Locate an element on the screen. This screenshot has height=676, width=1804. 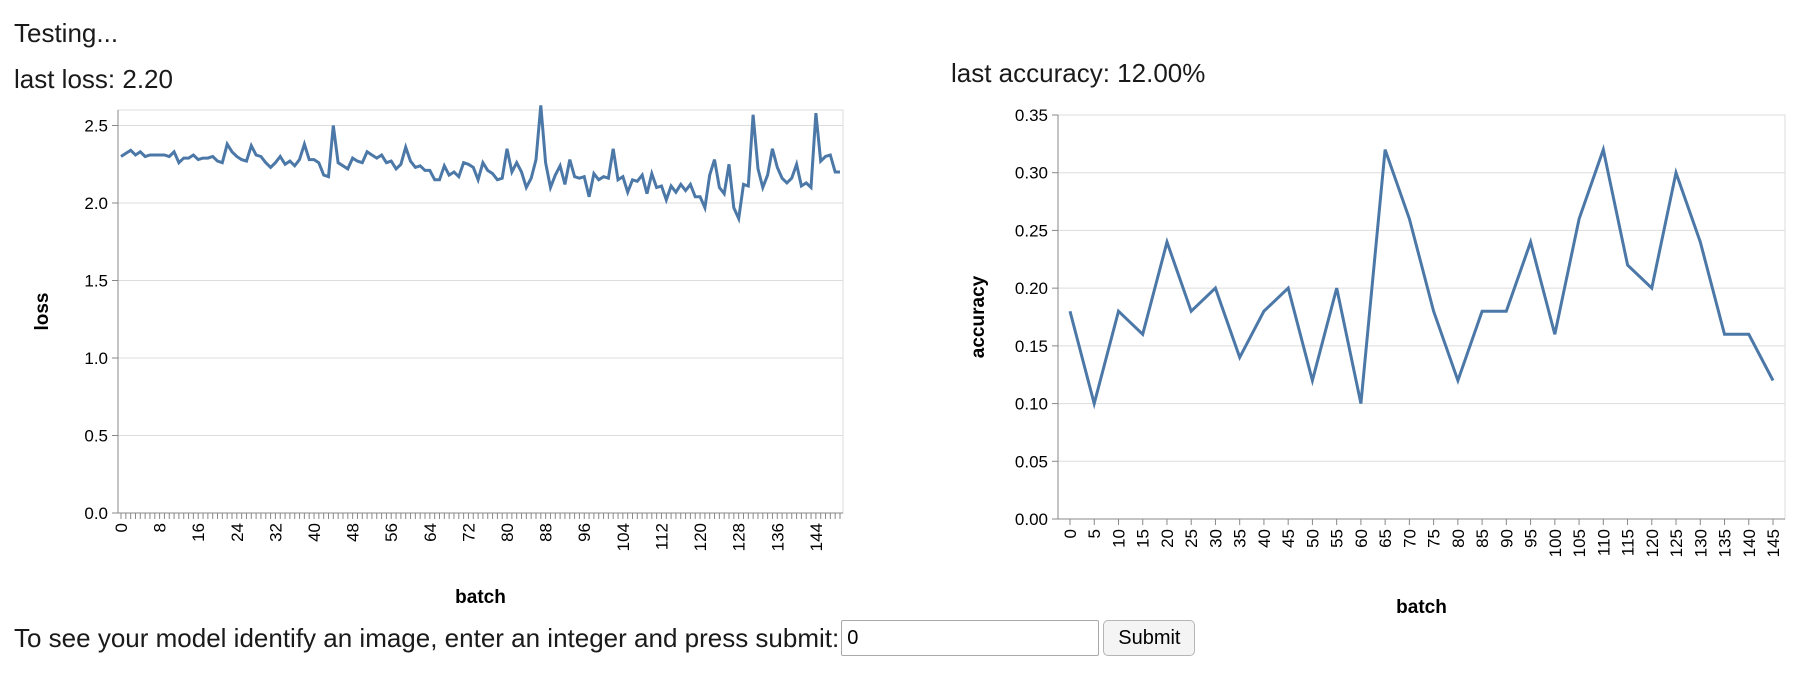
x-tick-label: 125 is located at coordinates (1676, 543).